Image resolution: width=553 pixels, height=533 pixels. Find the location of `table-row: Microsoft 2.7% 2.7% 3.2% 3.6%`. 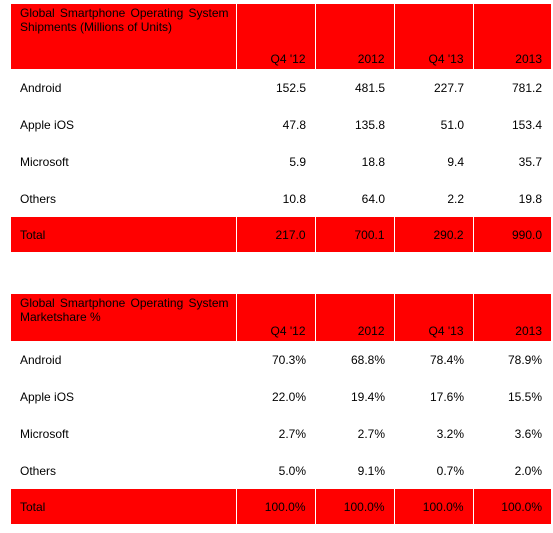

table-row: Microsoft 2.7% 2.7% 3.2% 3.6% is located at coordinates (281, 433).